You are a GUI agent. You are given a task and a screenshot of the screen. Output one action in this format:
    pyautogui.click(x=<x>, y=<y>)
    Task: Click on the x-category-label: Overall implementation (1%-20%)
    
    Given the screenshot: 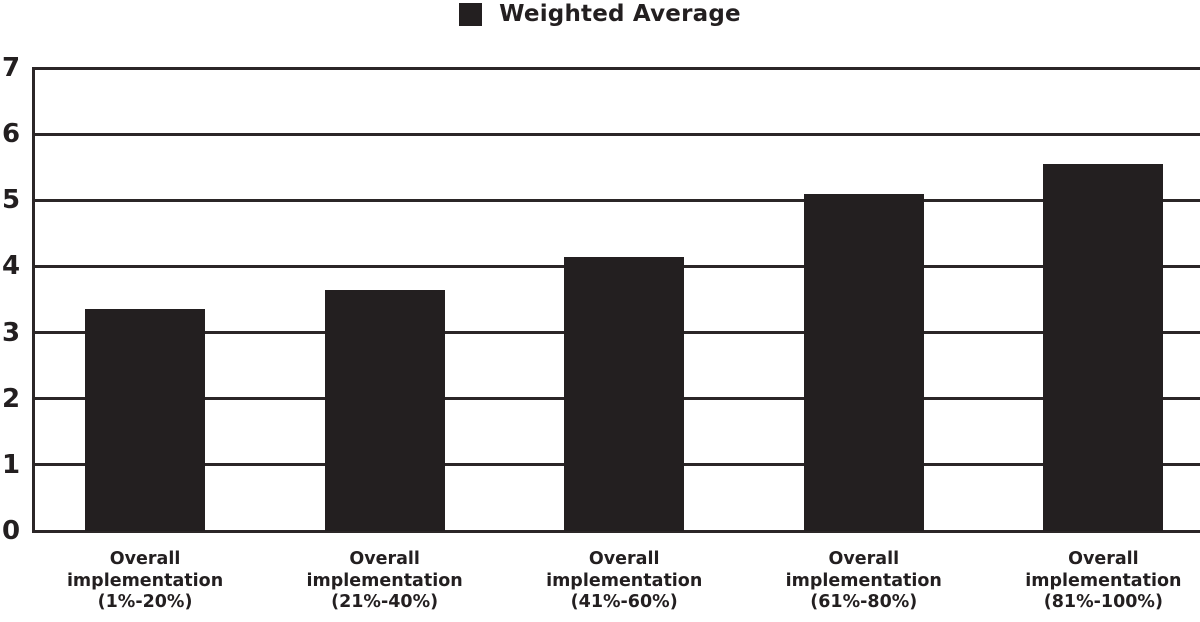 What is the action you would take?
    pyautogui.click(x=145, y=581)
    